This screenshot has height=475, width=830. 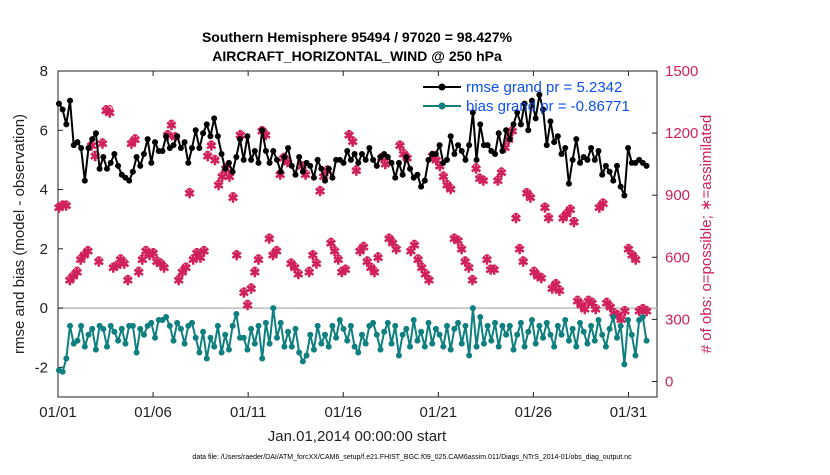 I want to click on y2-tick-label: 1500, so click(x=681, y=71).